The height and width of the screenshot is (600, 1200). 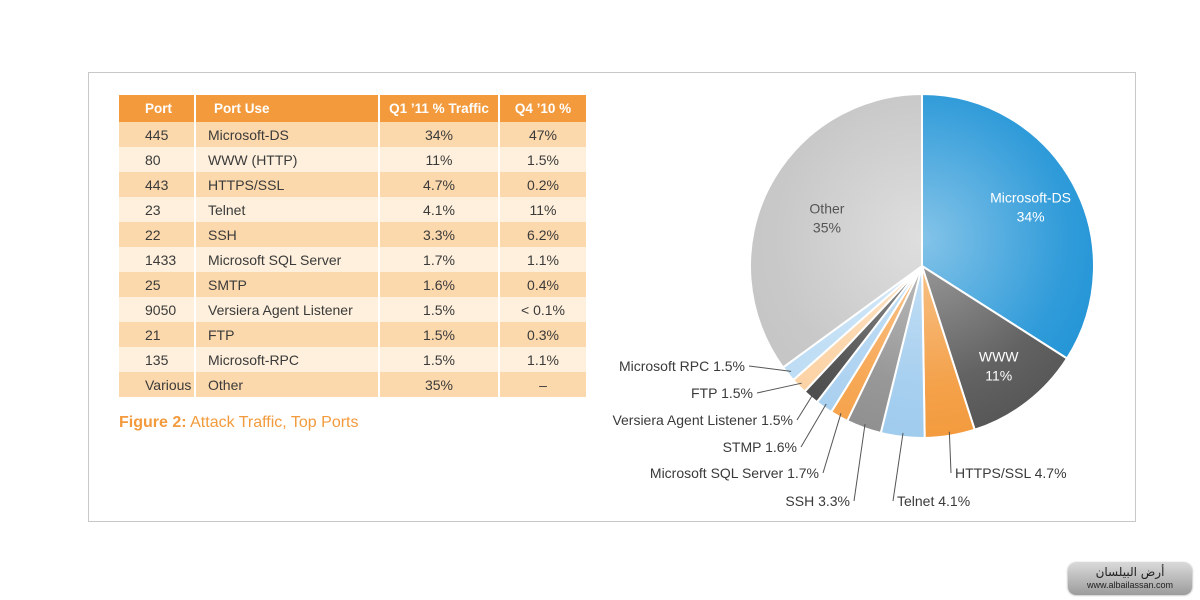 What do you see at coordinates (157, 134) in the screenshot?
I see `cell-port: 445` at bounding box center [157, 134].